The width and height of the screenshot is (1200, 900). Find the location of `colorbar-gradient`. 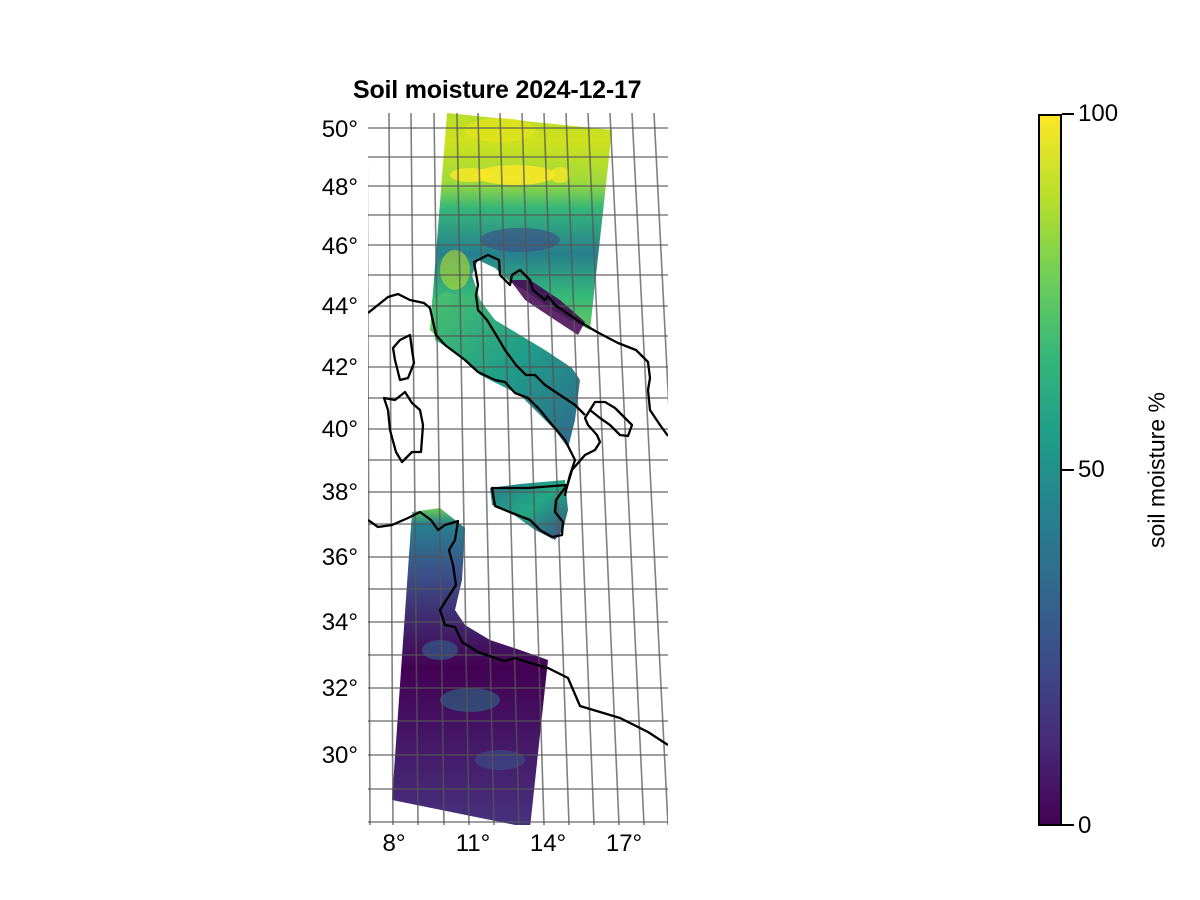

colorbar-gradient is located at coordinates (1050, 470).